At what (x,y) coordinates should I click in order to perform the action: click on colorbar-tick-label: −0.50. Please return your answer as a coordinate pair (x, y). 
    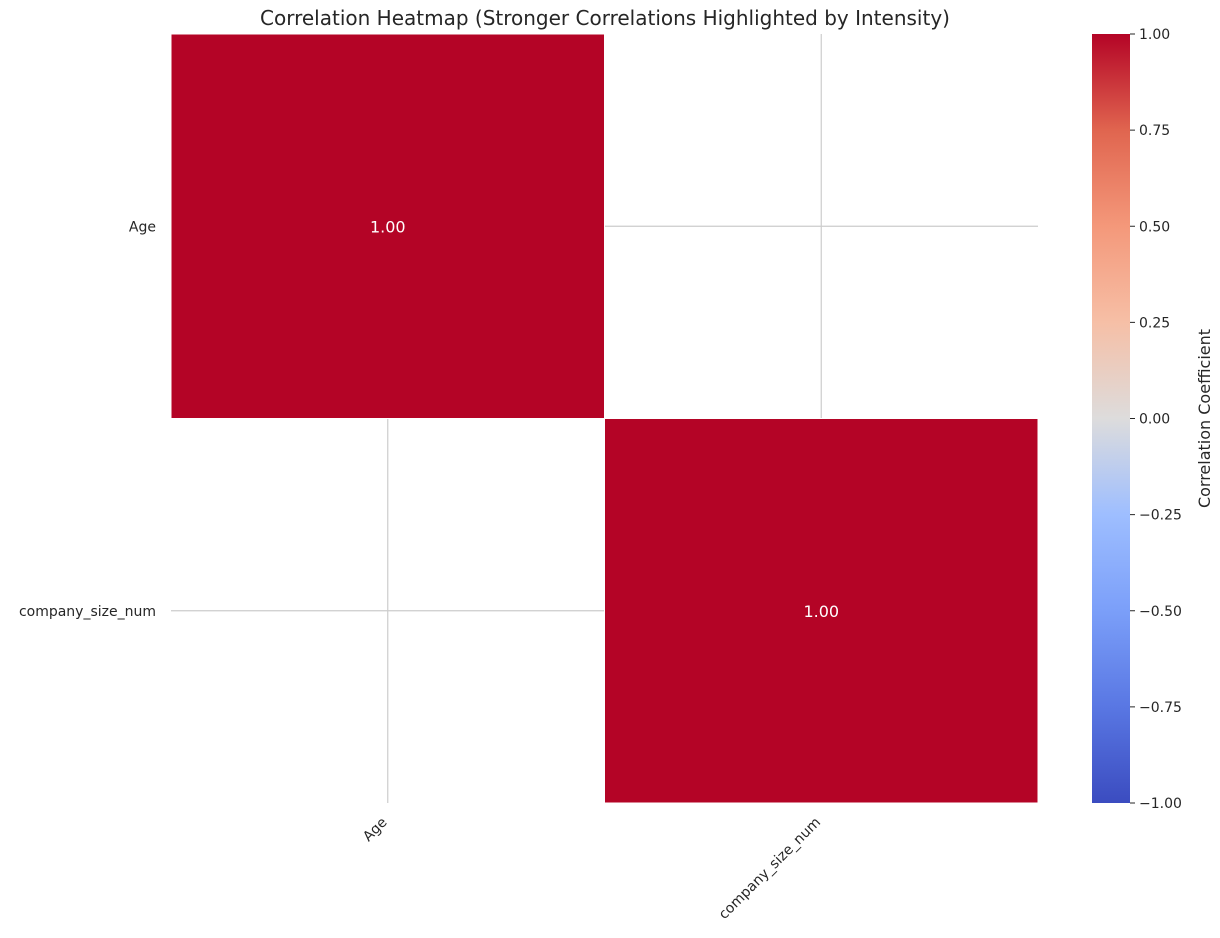
    Looking at the image, I should click on (1160, 612).